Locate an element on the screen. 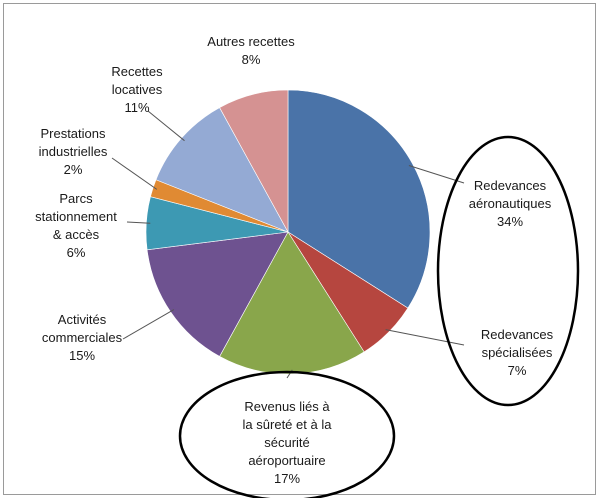 Image resolution: width=601 pixels, height=498 pixels. label-autres-recettes: Autres recettes 8% is located at coordinates (251, 50).